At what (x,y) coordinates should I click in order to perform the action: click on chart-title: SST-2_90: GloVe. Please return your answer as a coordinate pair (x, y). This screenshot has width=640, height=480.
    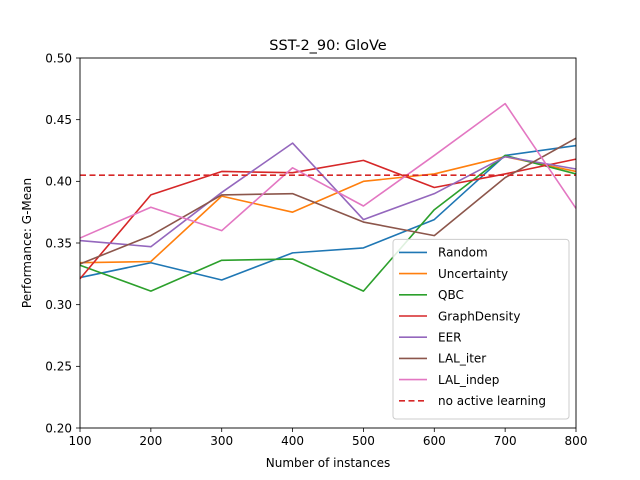
    Looking at the image, I should click on (328, 46).